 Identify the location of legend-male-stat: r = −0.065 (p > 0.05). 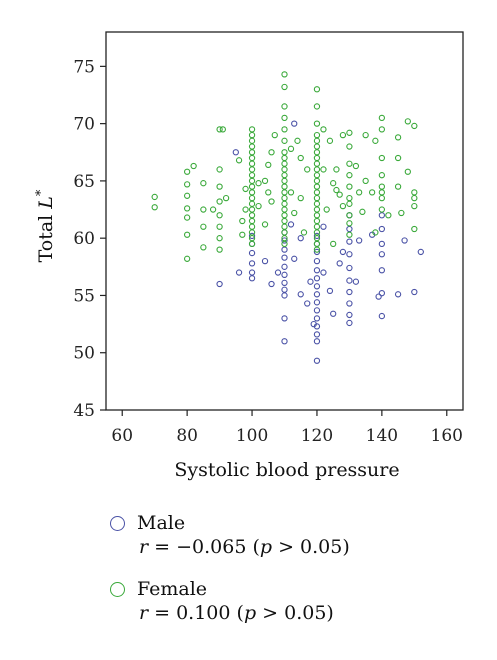
(244, 547).